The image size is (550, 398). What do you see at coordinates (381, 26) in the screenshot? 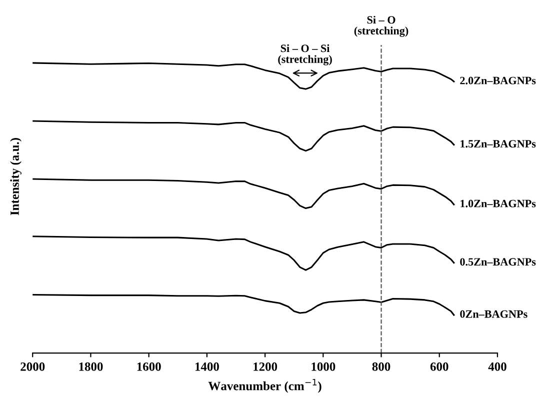
I see `ref-line-label: Si – O (stretching)` at bounding box center [381, 26].